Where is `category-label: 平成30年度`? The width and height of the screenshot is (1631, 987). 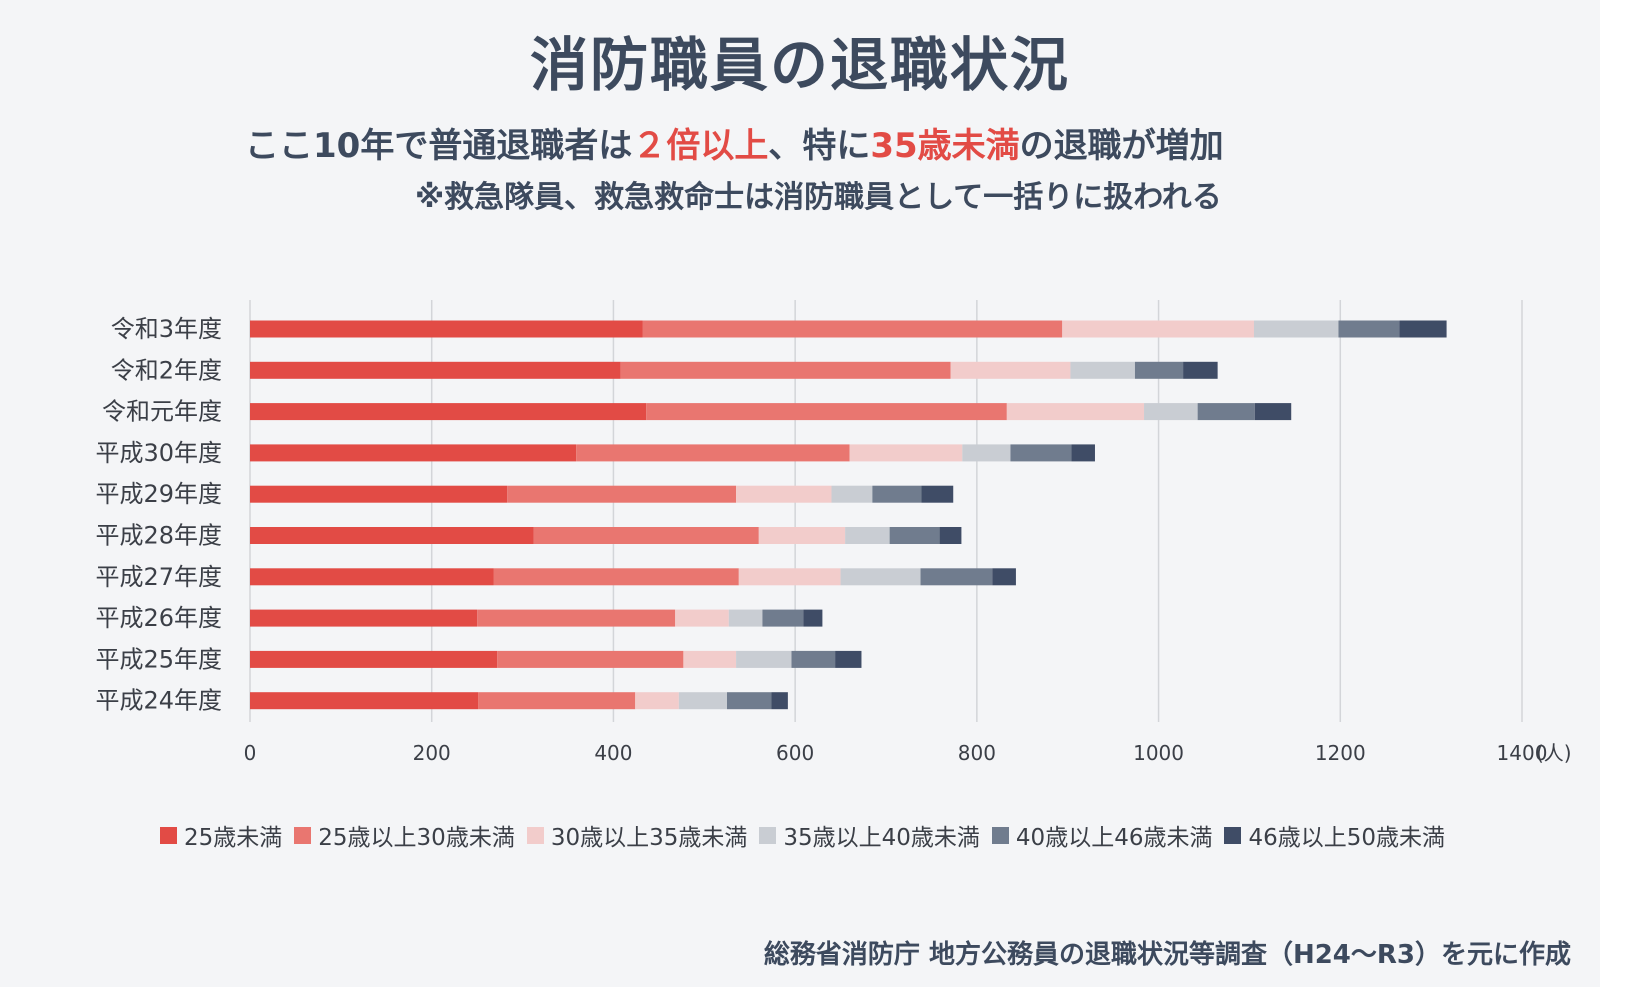
category-label: 平成30年度 is located at coordinates (158, 453).